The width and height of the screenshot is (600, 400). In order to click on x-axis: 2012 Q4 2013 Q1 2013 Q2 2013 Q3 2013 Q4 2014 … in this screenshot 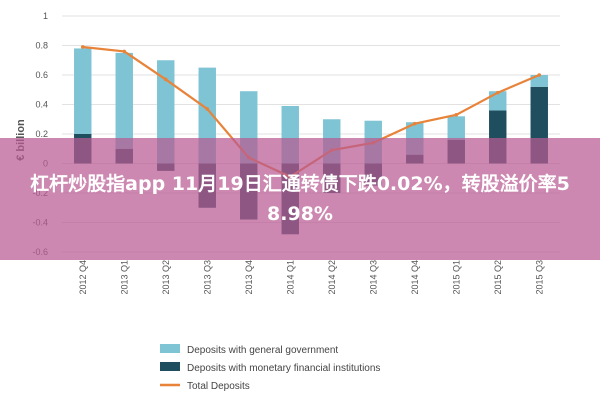, I will do `click(311, 277)`.